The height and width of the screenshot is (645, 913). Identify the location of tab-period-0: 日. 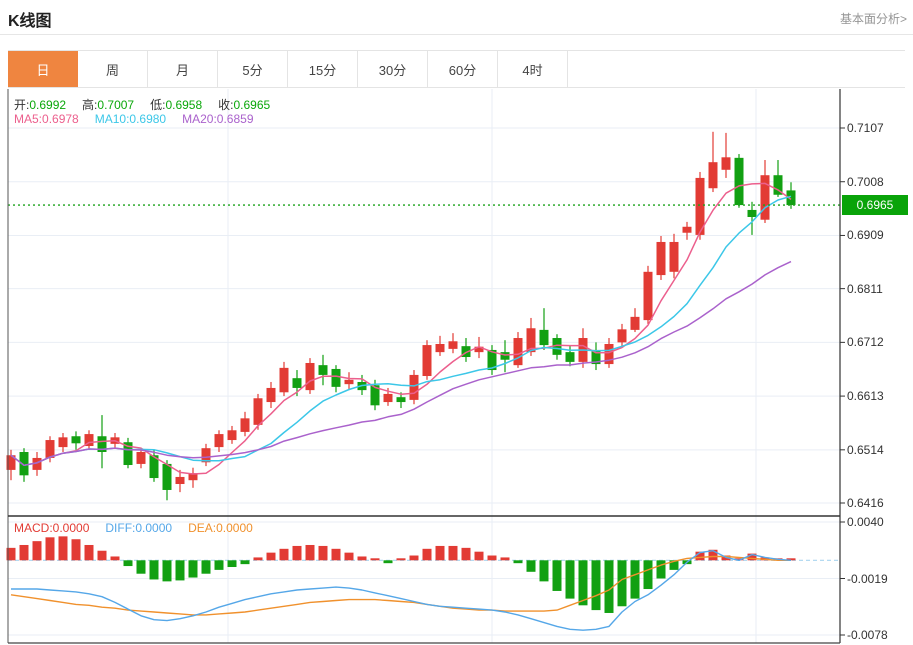
(43, 69).